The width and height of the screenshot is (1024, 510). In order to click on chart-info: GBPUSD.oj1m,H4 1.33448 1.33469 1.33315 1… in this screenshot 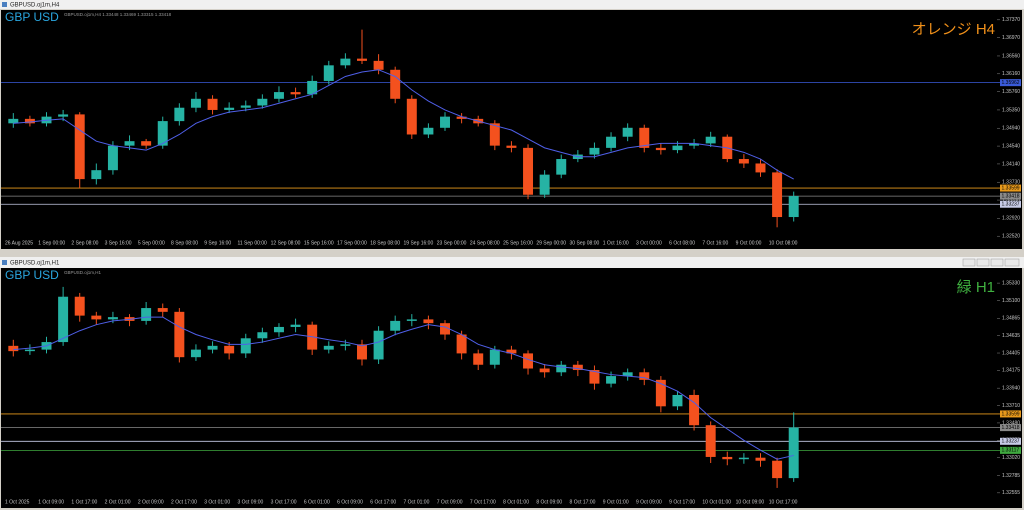, I will do `click(118, 14)`.